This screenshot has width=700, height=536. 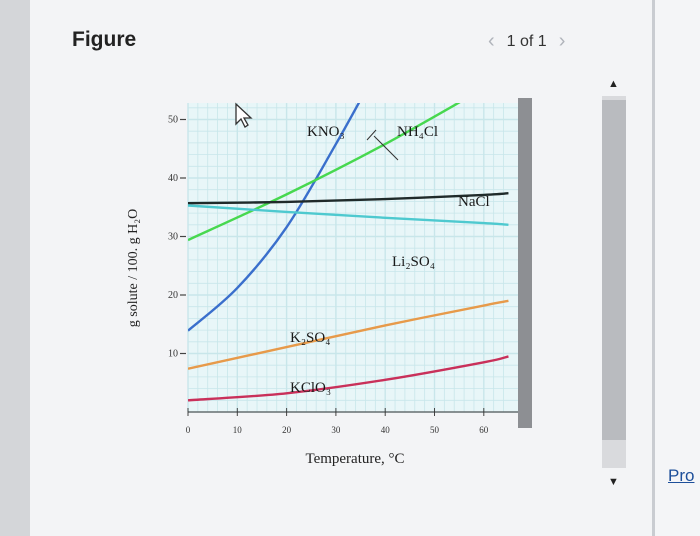 What do you see at coordinates (310, 388) in the screenshot?
I see `series-label-kclo3: KClO₃` at bounding box center [310, 388].